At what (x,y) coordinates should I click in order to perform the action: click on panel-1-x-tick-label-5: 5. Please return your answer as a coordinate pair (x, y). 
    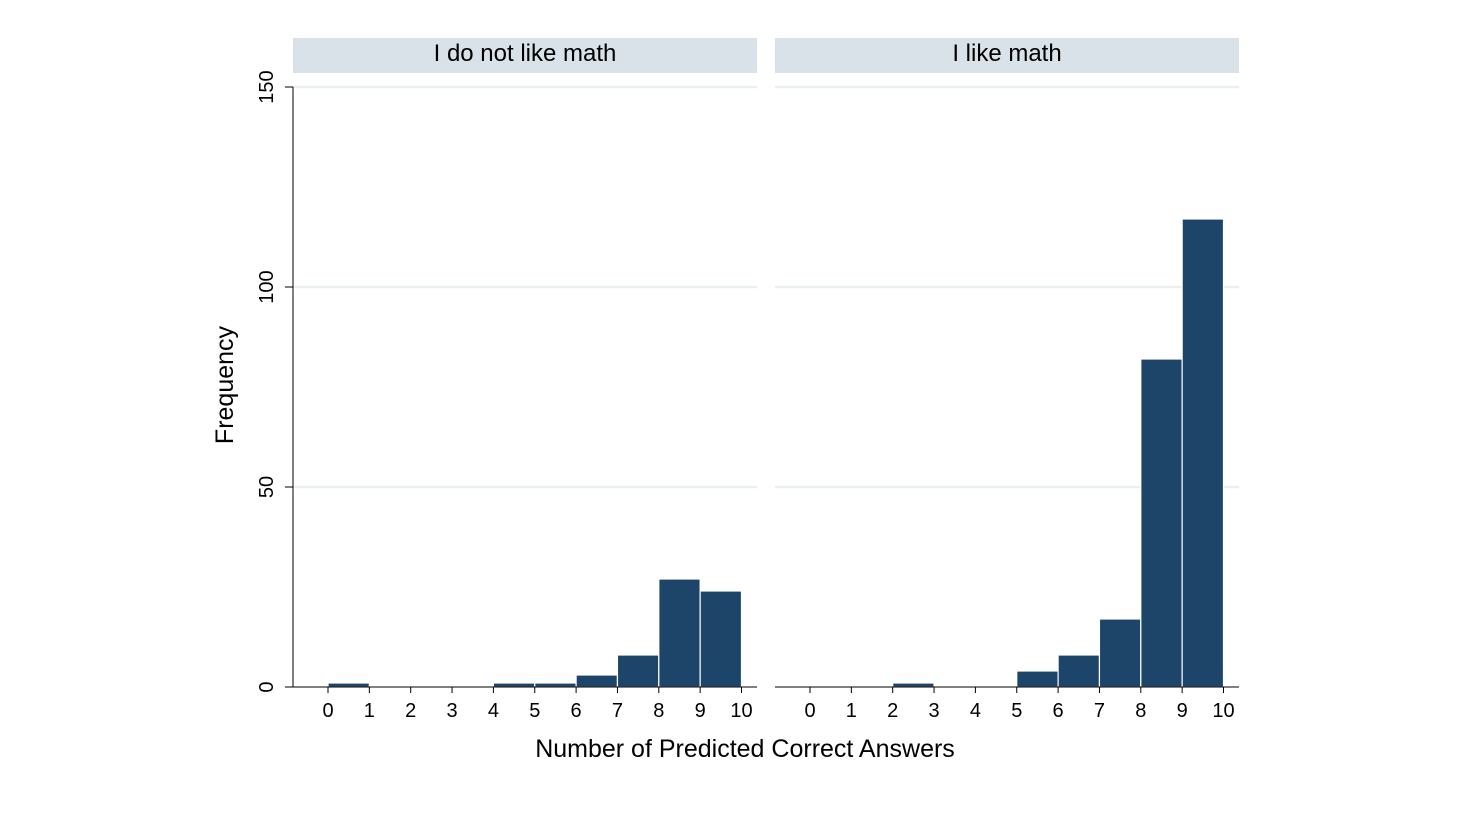
    Looking at the image, I should click on (534, 711).